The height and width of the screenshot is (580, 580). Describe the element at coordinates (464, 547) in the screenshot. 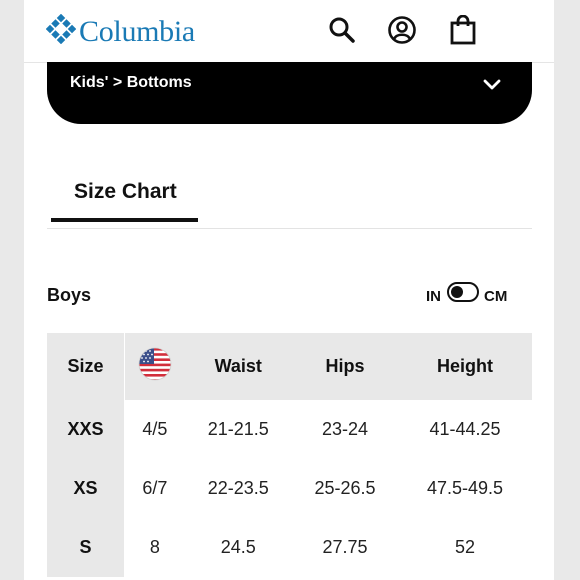

I see `height-cell: 52` at that location.